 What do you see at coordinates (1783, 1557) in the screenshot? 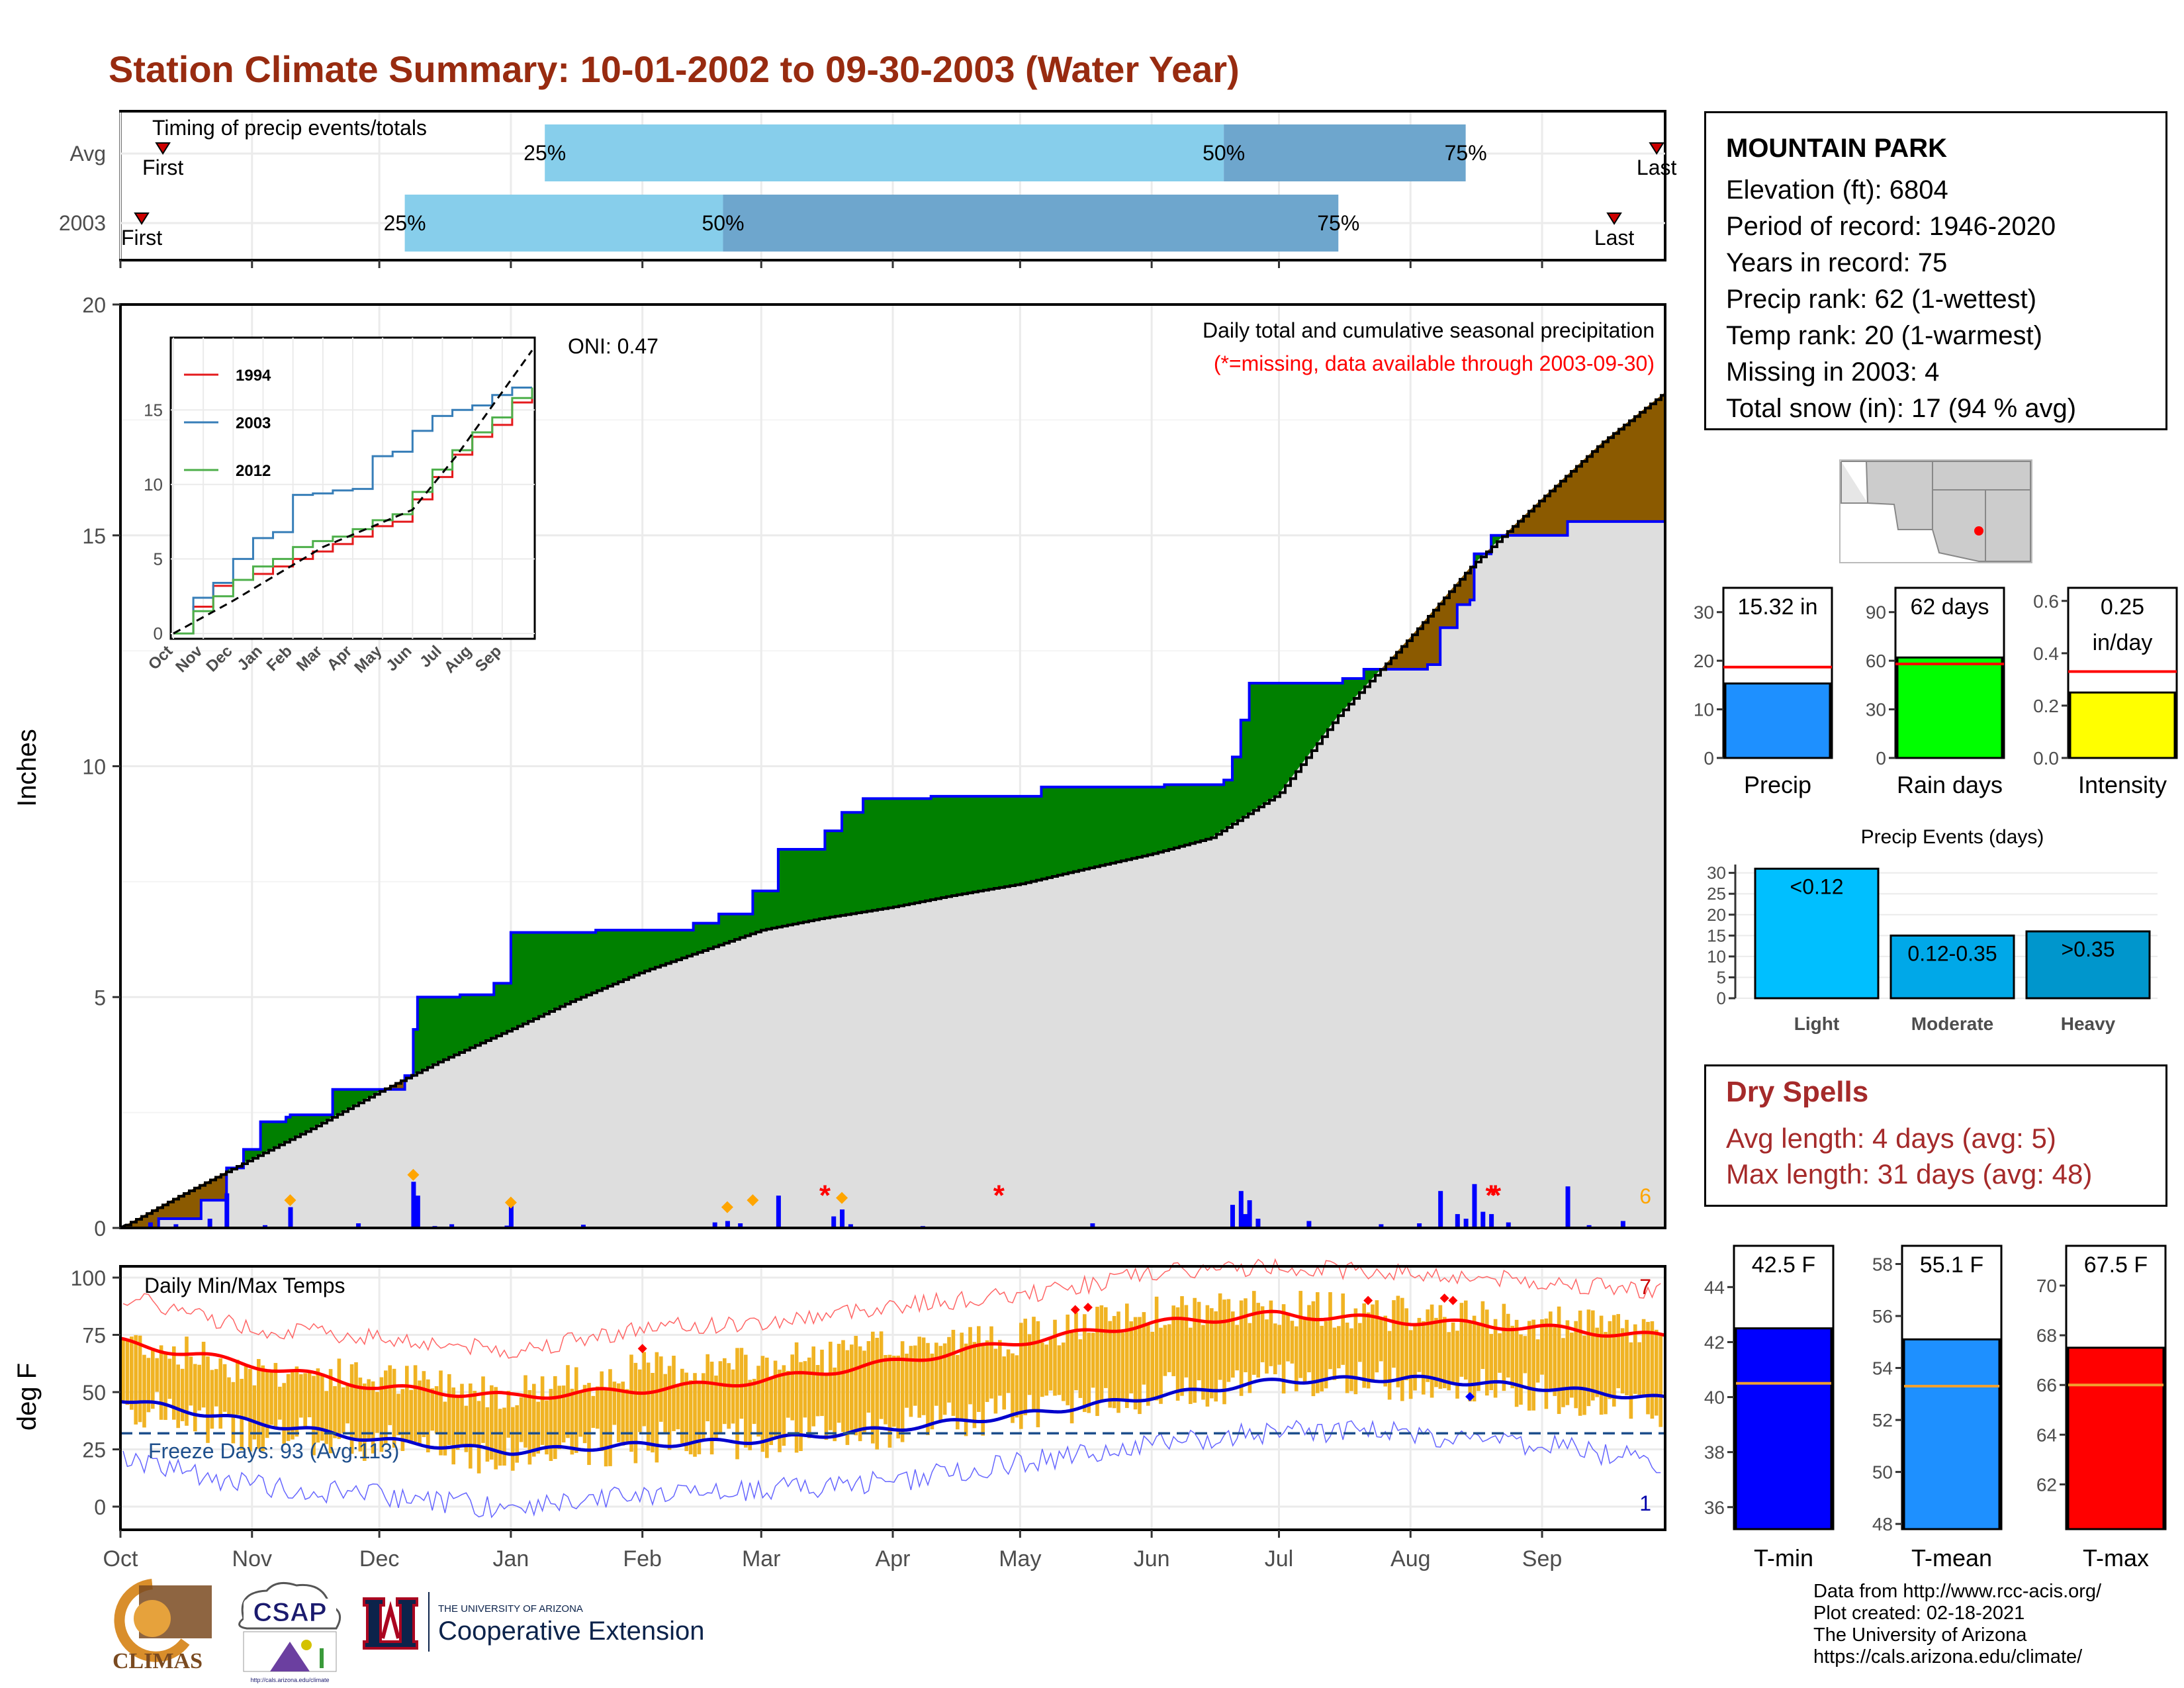
I see `tmin-bar-chart-axis-label: T-min` at bounding box center [1783, 1557].